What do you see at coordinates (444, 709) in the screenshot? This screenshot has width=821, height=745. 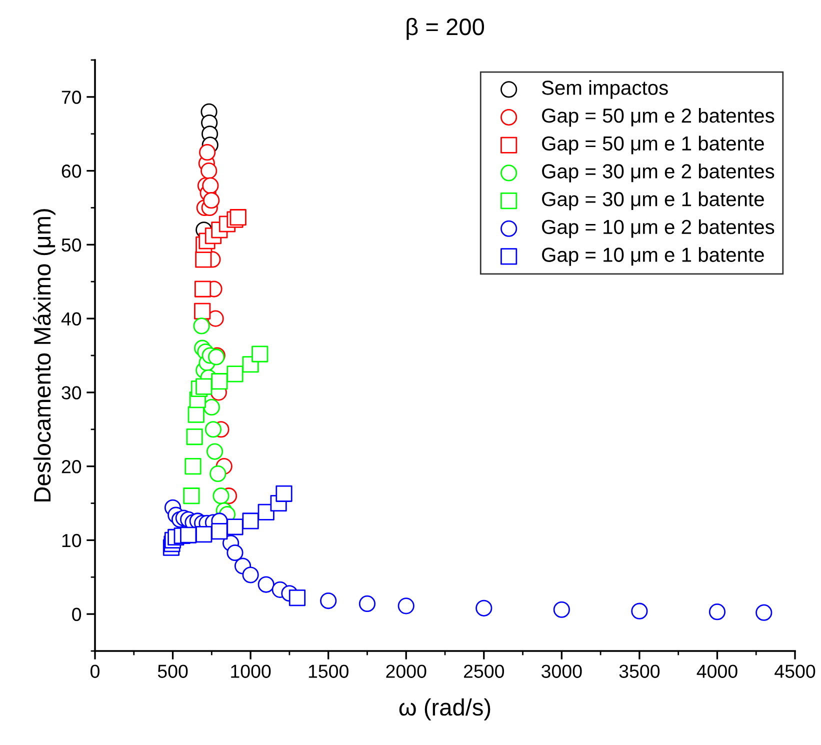 I see `x-axis-title: ω (rad/s)` at bounding box center [444, 709].